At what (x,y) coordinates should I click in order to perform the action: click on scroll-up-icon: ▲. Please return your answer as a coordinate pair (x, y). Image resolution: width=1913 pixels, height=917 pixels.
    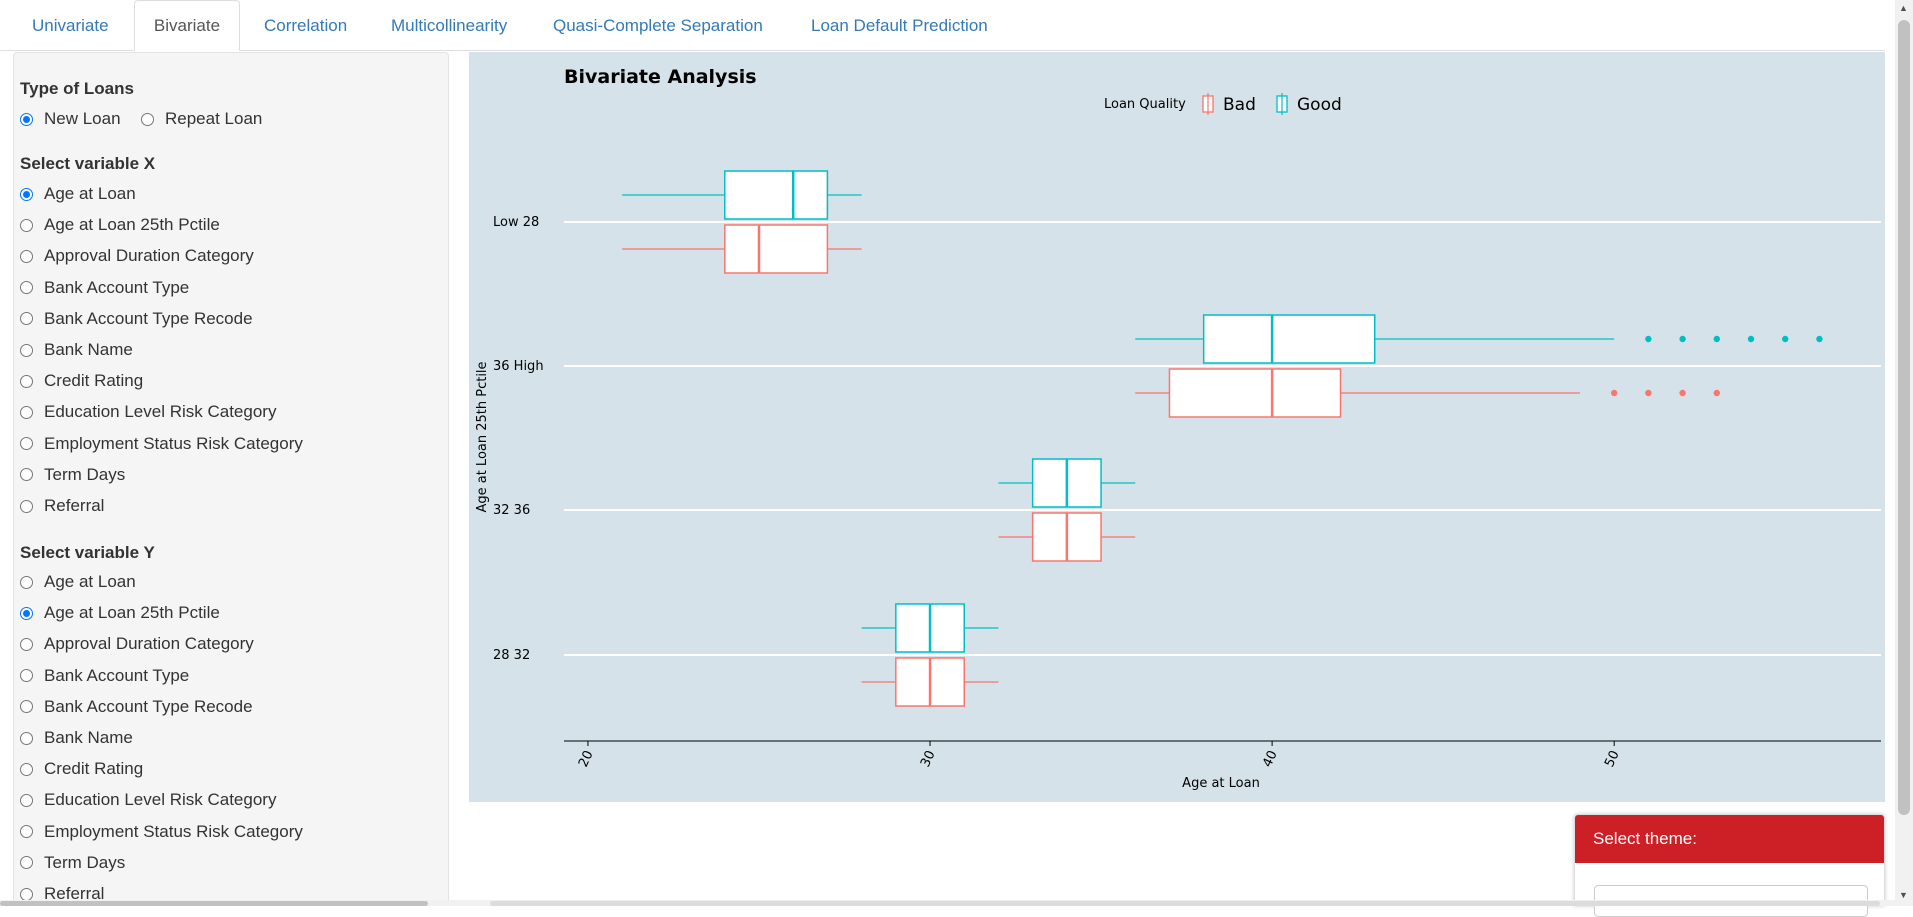
    Looking at the image, I should click on (1903, 8).